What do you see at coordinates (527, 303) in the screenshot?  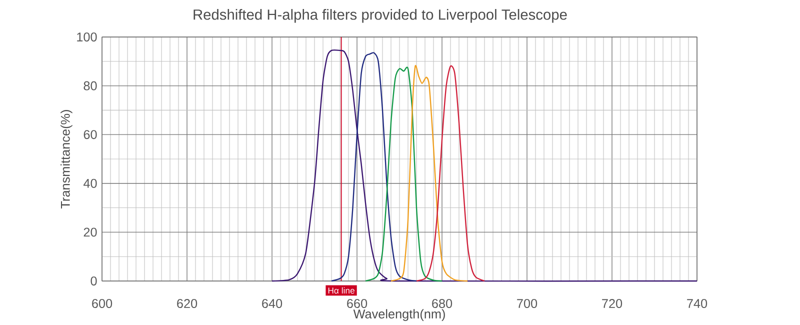 I see `x-tick-label: 700` at bounding box center [527, 303].